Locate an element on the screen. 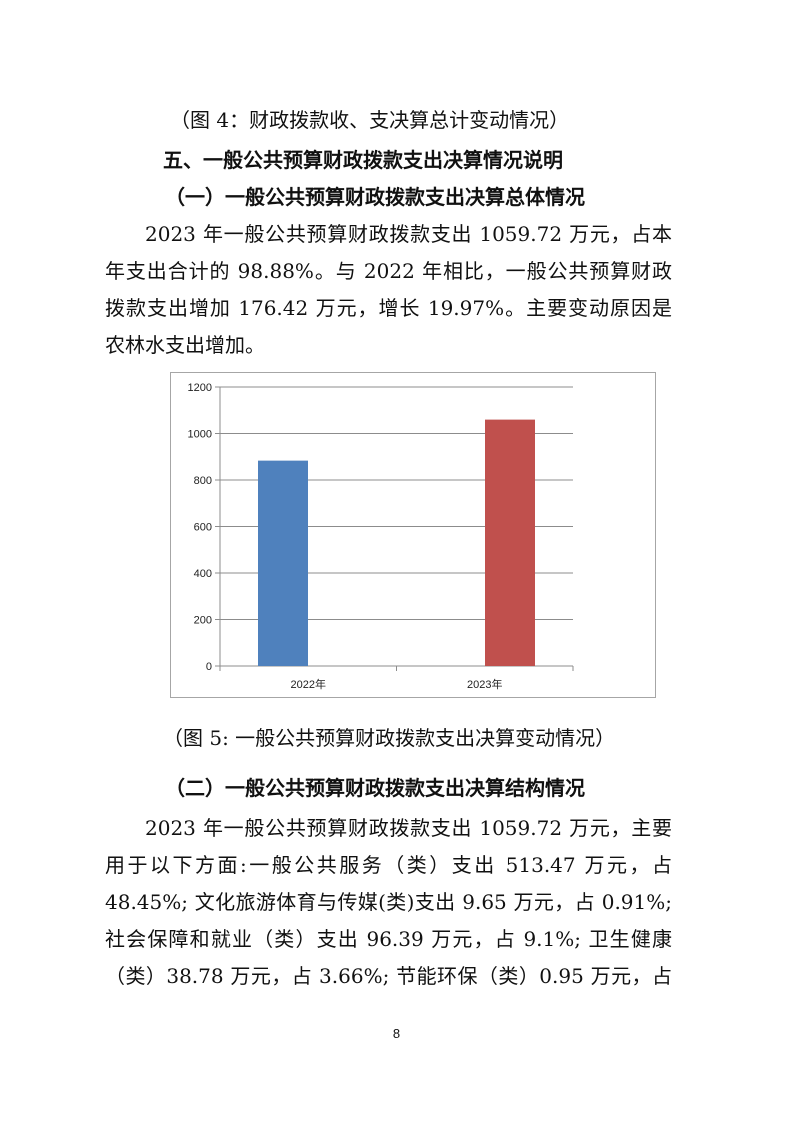 This screenshot has width=793, height=1122. y-tick-label: 200 is located at coordinates (203, 621).